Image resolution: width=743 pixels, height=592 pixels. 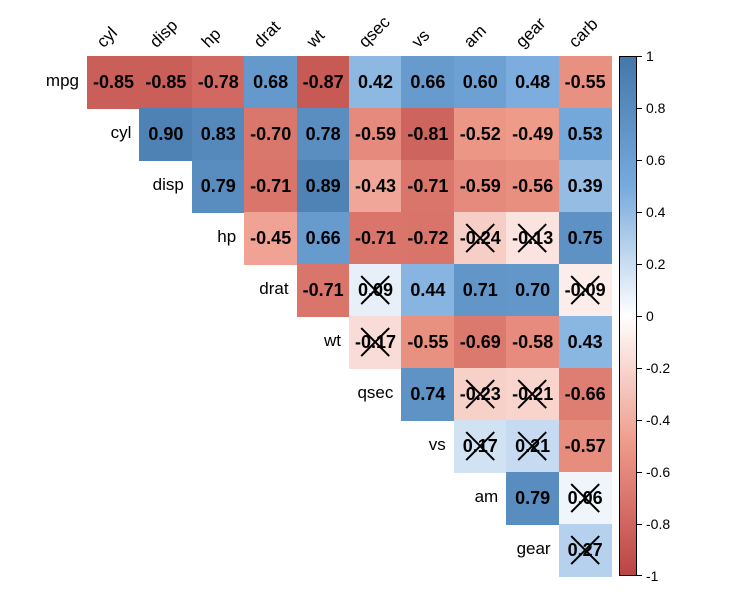 I want to click on cell-value: 0.78, so click(x=323, y=133).